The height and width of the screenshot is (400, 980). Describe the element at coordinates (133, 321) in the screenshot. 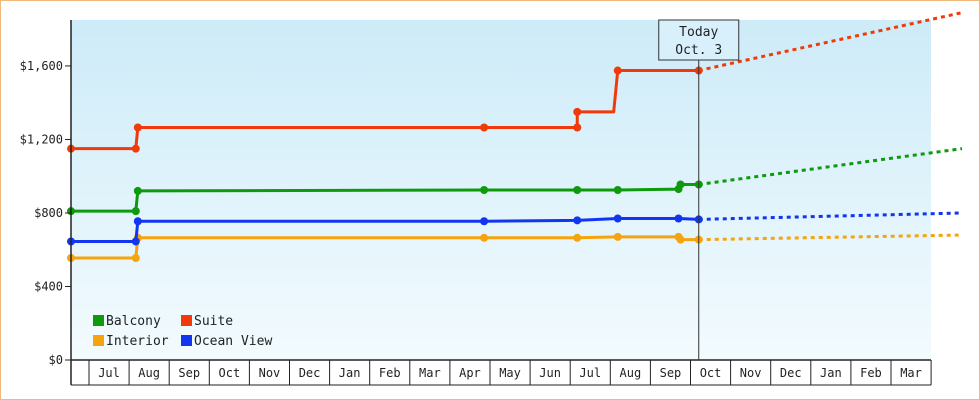

I see `legend-label-balcony: Balcony` at that location.